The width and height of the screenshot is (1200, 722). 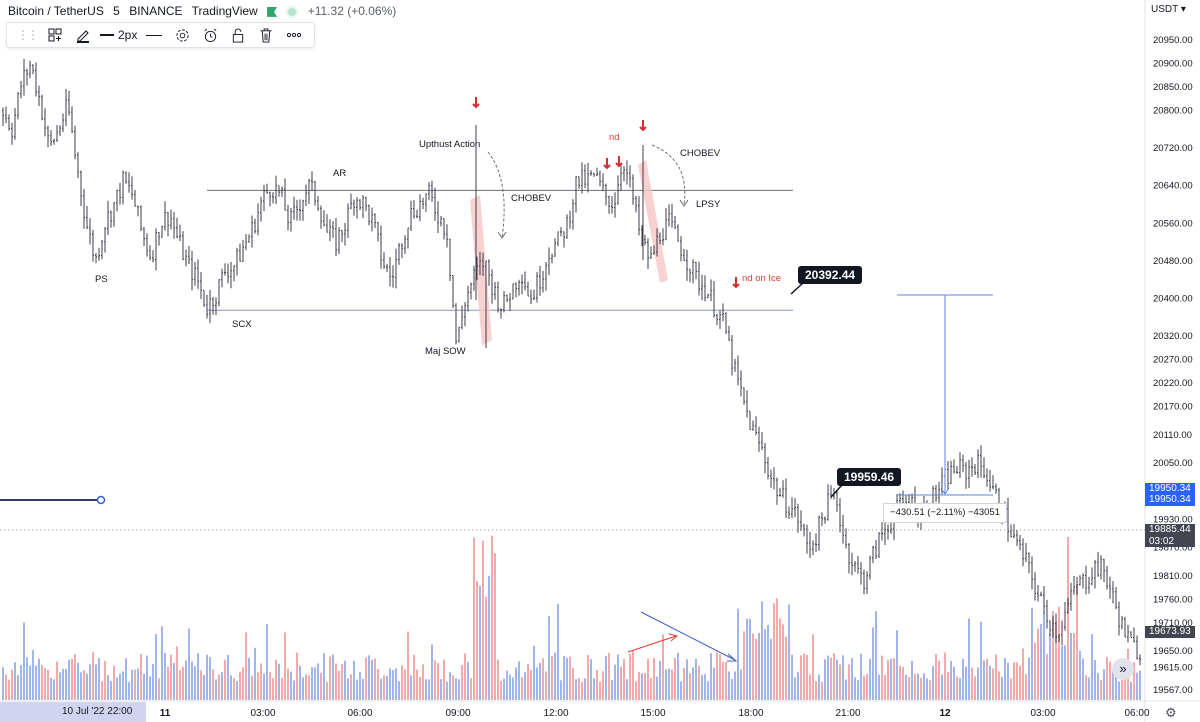 What do you see at coordinates (56, 11) in the screenshot?
I see `symbol-name: Bitcoin / TetherUS` at bounding box center [56, 11].